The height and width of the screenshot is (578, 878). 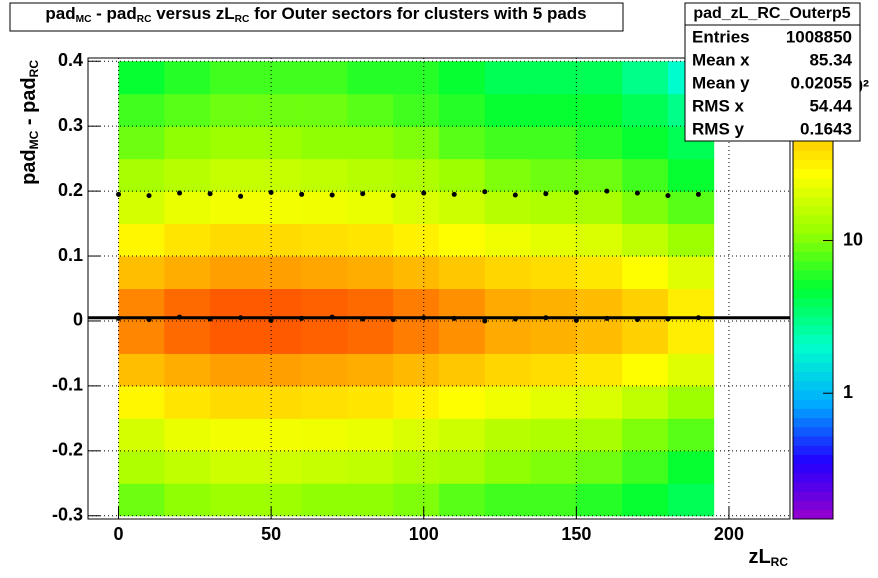 I want to click on stats-value: 85.34, so click(x=830, y=59).